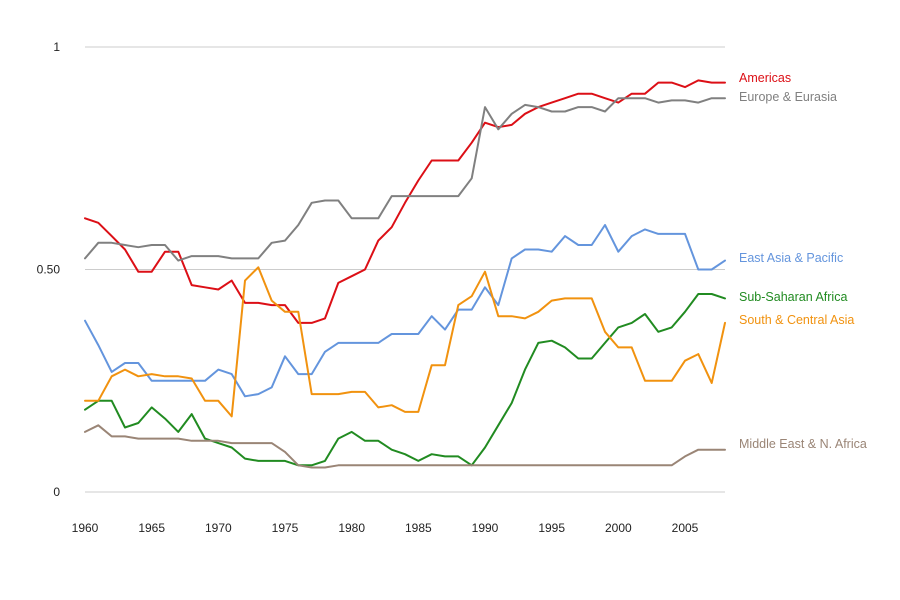  Describe the element at coordinates (151, 528) in the screenshot. I see `x-tick-label: 1965` at that location.